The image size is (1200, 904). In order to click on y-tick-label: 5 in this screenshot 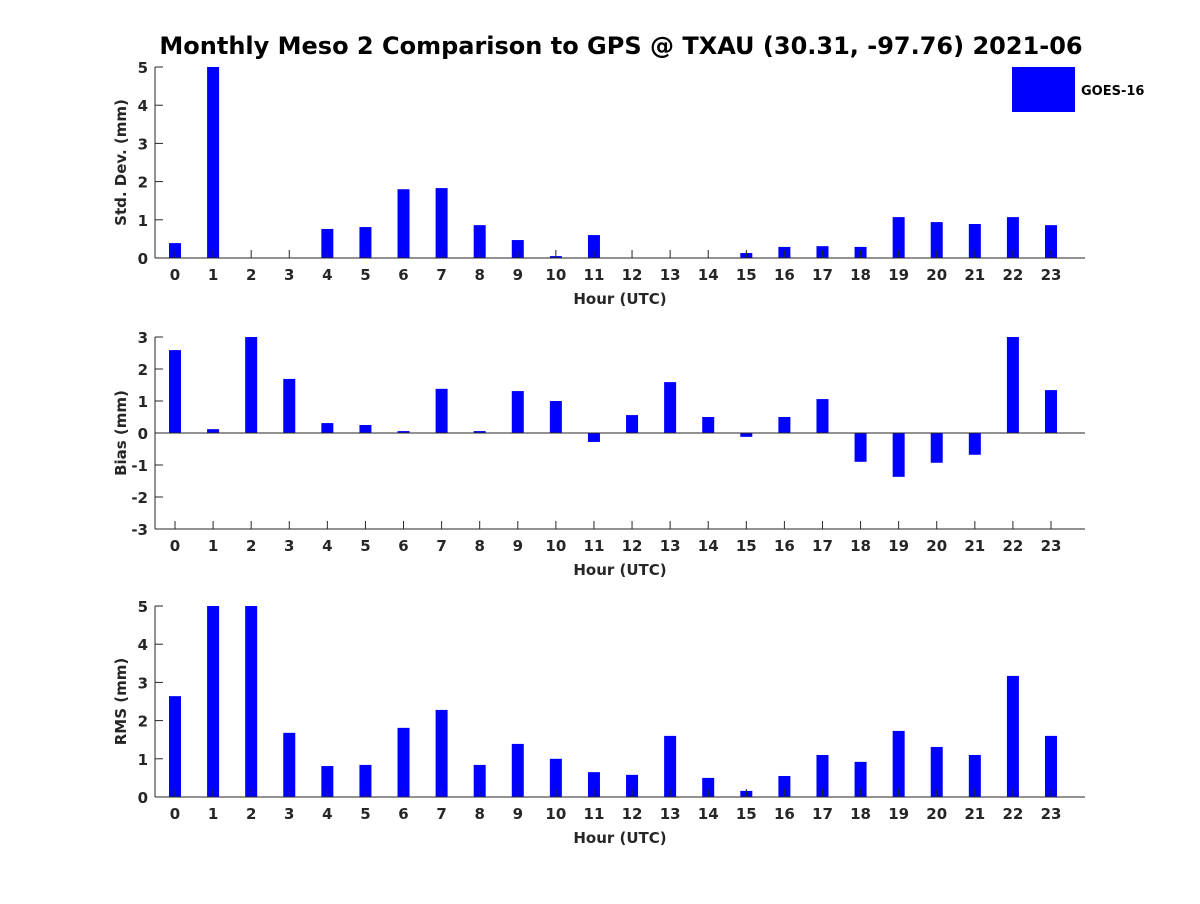, I will do `click(143, 607)`.